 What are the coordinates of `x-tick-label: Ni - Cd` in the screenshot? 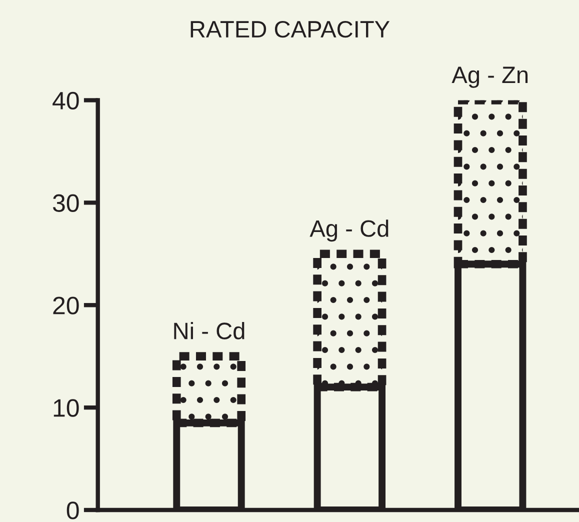 It's located at (209, 331).